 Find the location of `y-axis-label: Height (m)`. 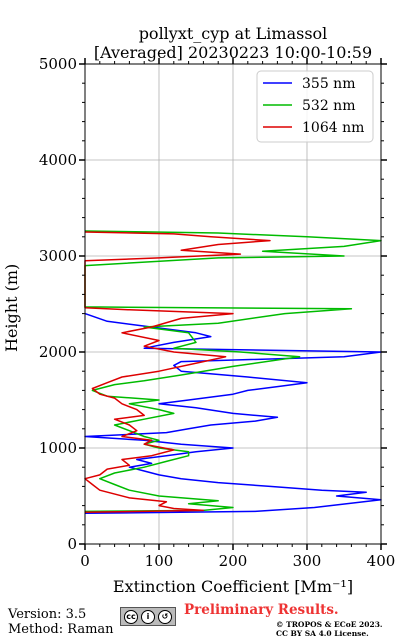

y-axis-label: Height (m) is located at coordinates (11, 307).